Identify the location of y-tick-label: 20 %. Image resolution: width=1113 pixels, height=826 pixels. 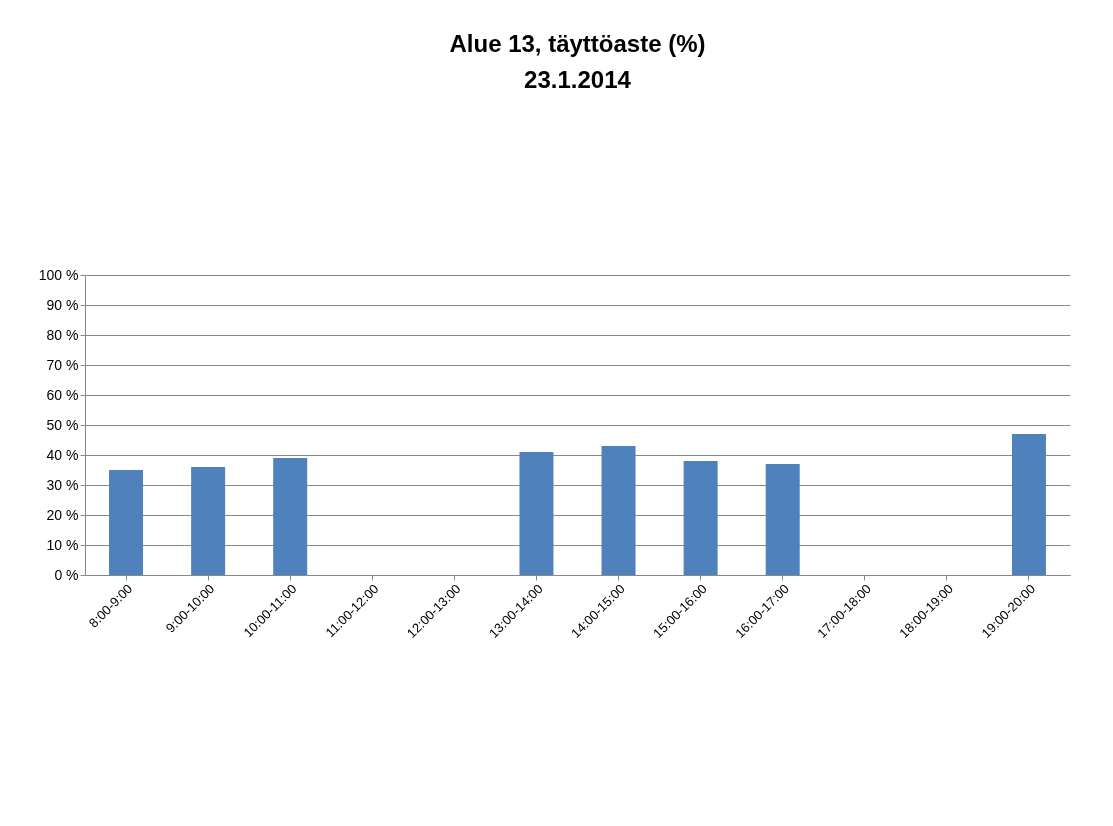
(62, 514).